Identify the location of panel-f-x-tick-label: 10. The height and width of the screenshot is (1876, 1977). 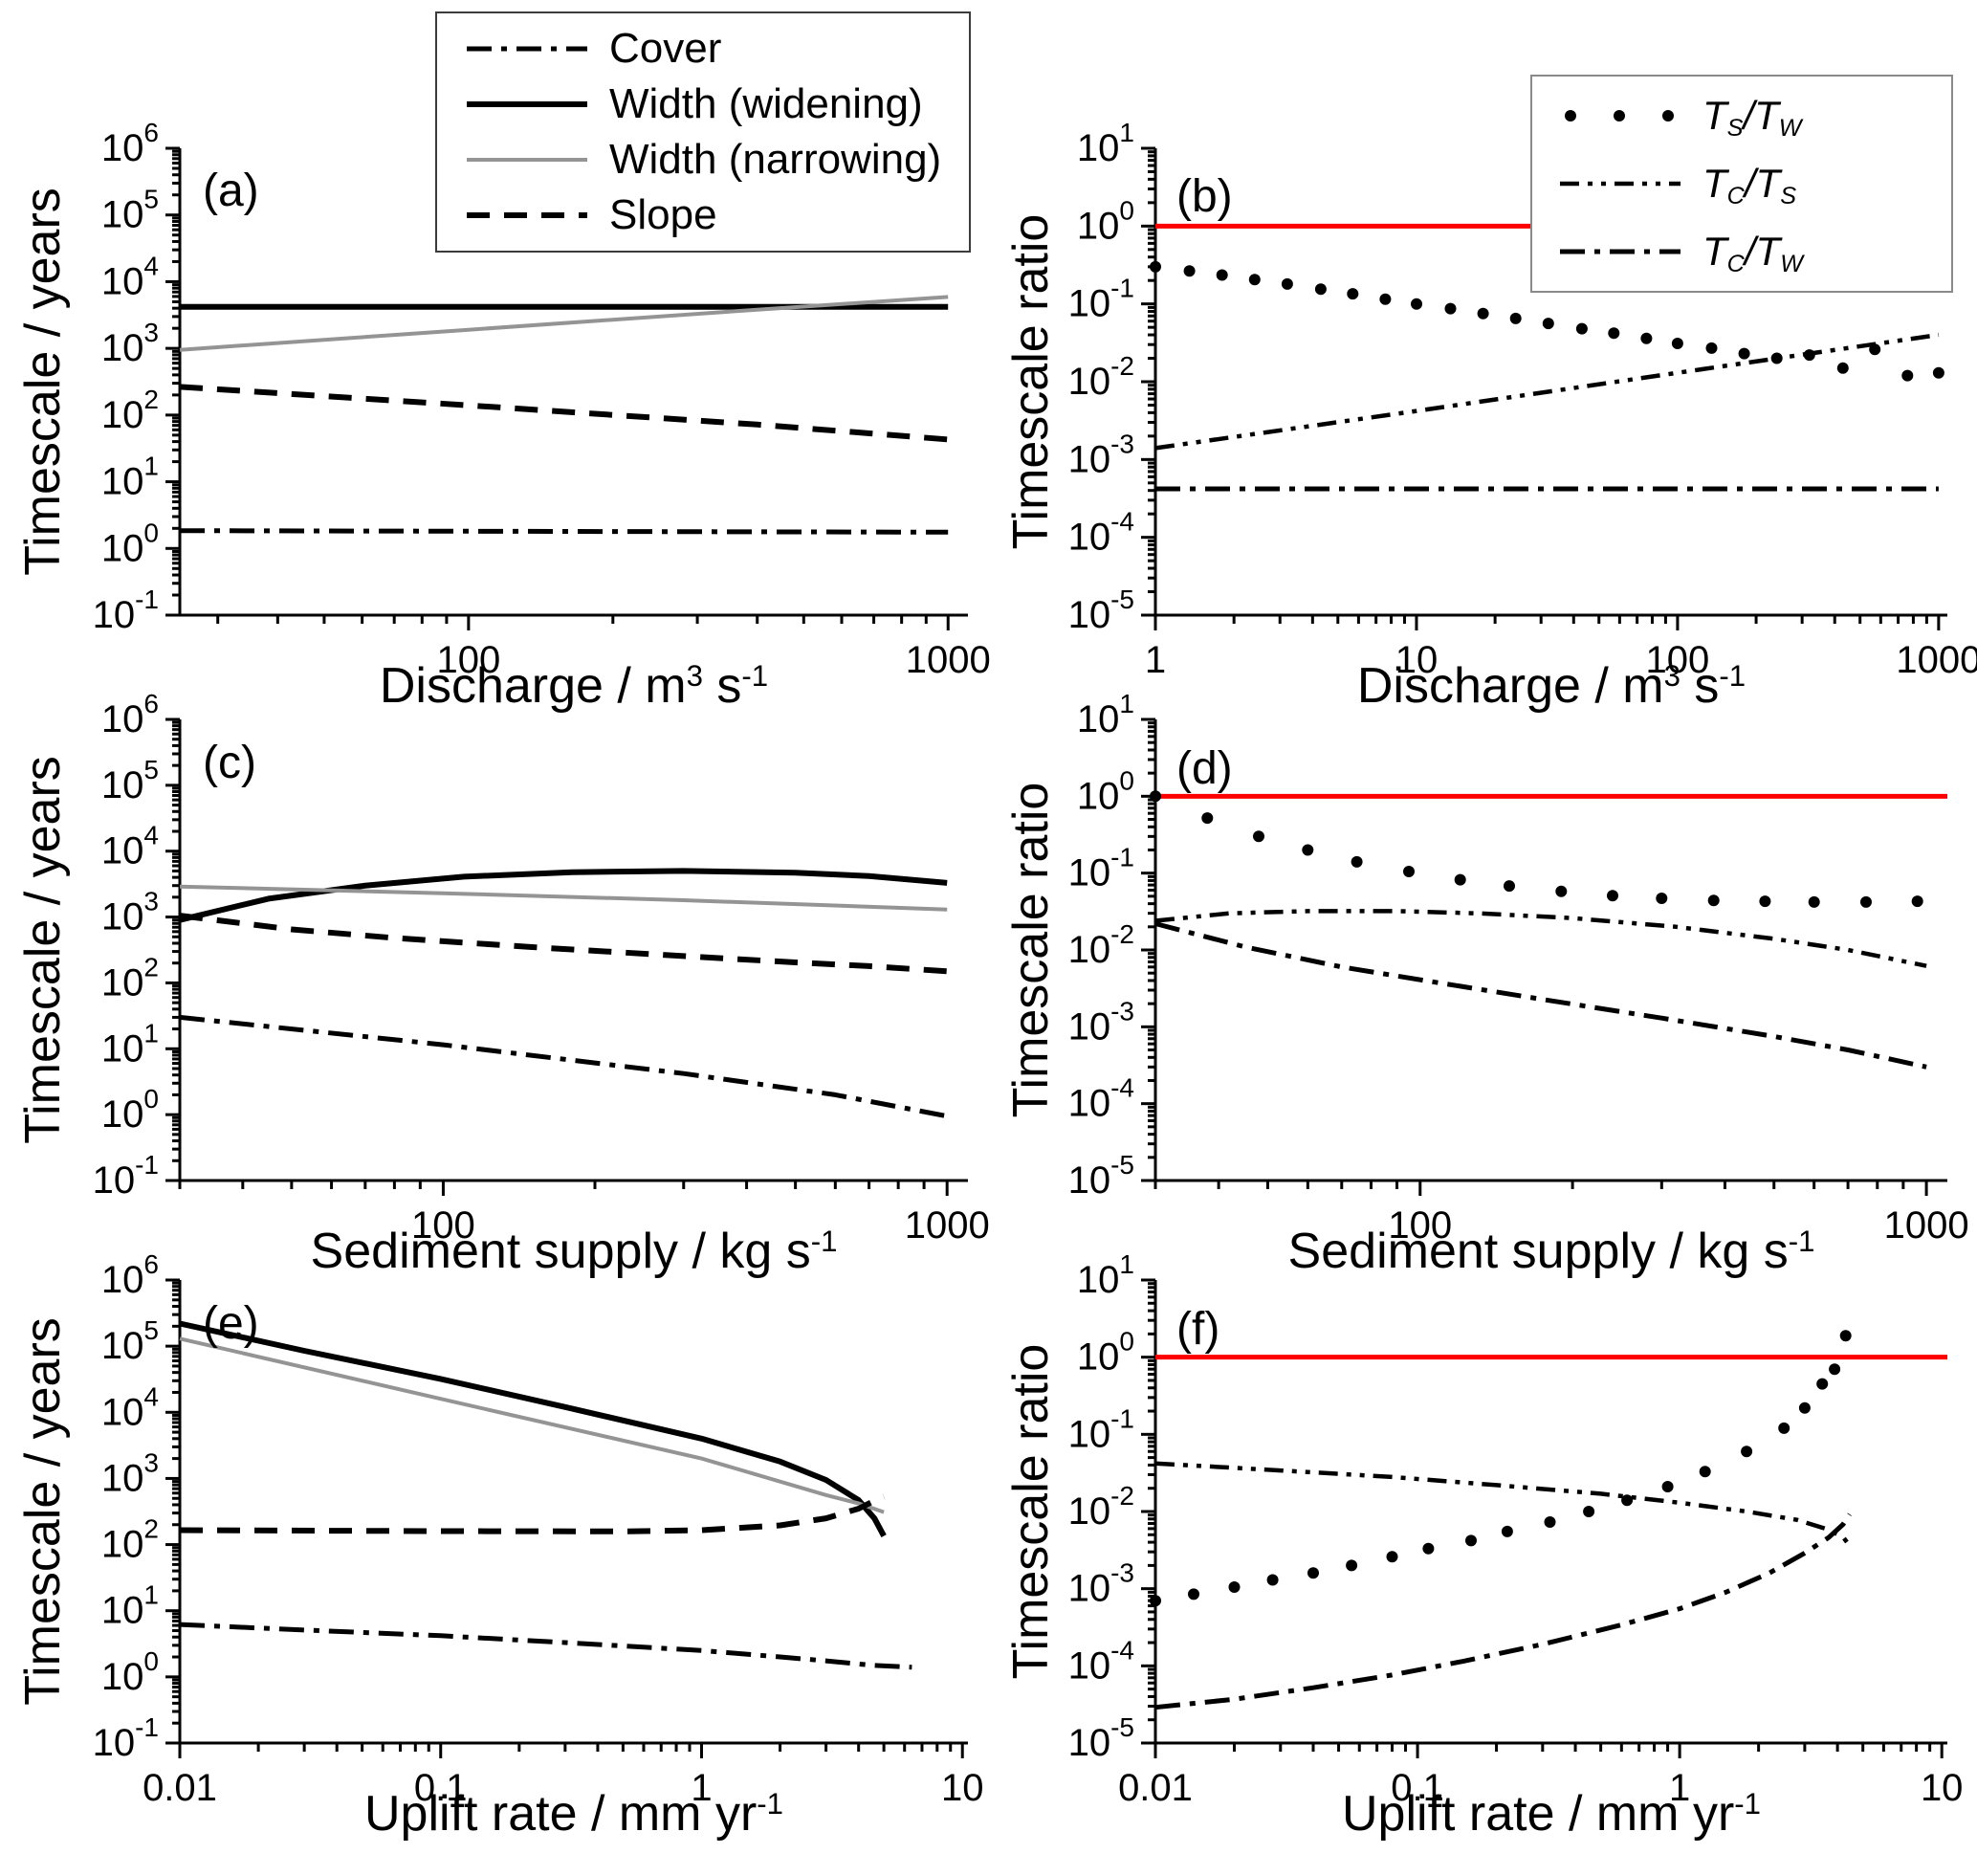
(1942, 1788).